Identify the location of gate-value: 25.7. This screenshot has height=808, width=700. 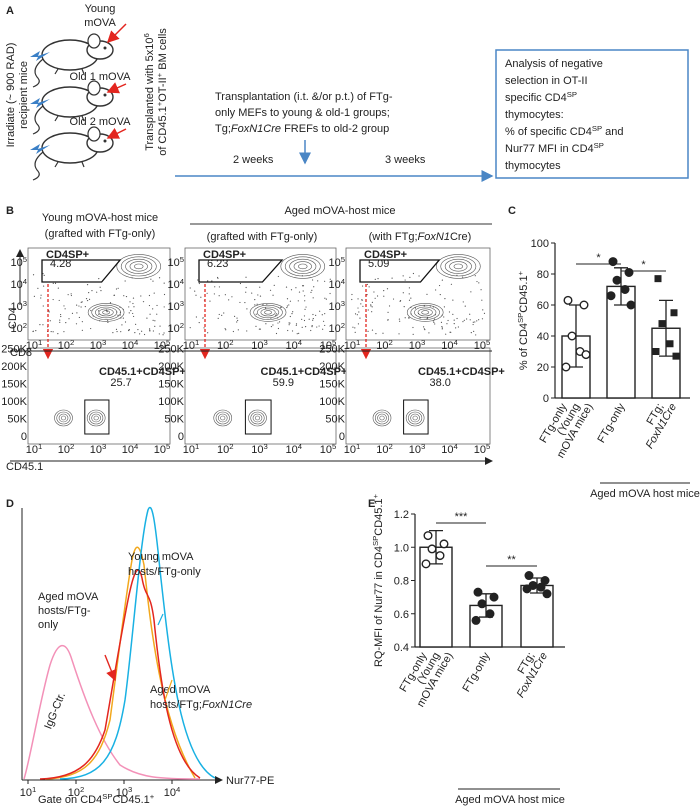
(120, 383).